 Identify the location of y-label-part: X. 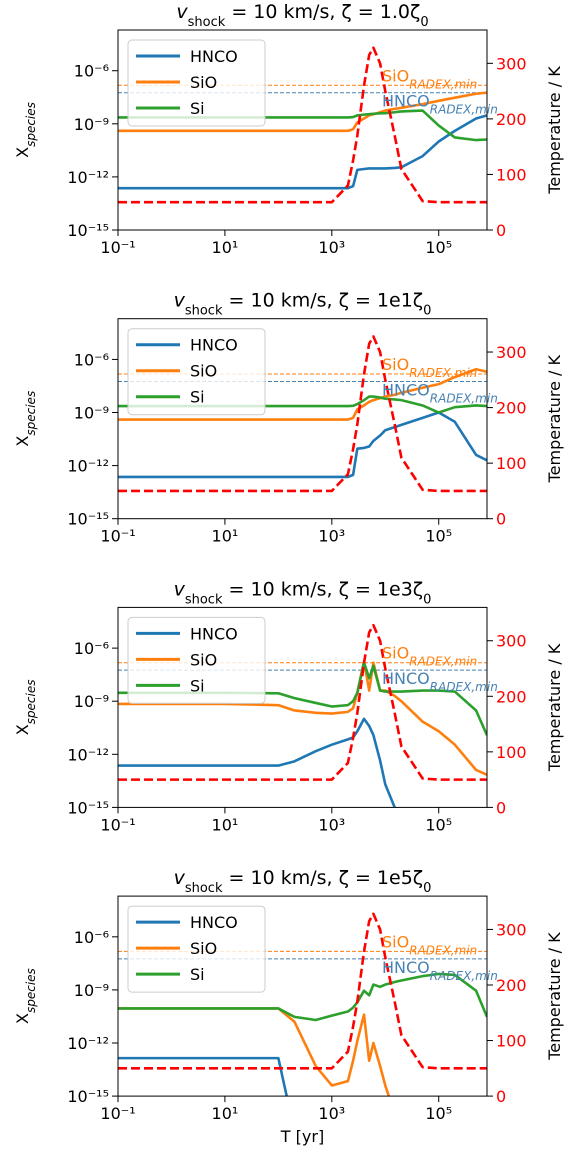
(22, 729).